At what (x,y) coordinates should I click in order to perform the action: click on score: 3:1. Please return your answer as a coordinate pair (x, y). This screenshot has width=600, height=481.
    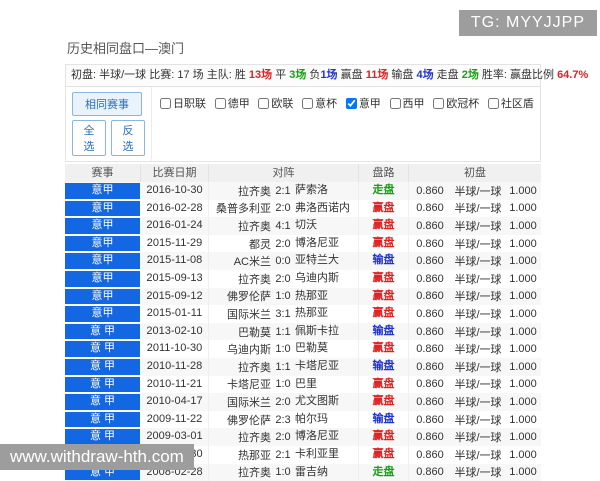
    Looking at the image, I should click on (283, 314).